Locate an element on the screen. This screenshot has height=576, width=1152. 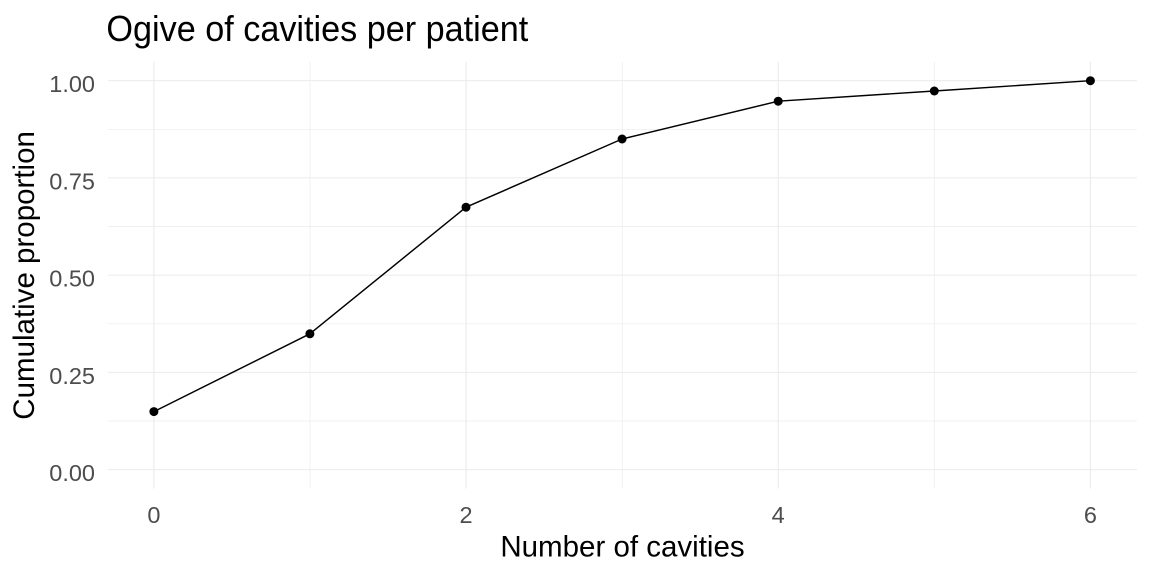
svg-text: Cumulative proportion is located at coordinates (24, 275).